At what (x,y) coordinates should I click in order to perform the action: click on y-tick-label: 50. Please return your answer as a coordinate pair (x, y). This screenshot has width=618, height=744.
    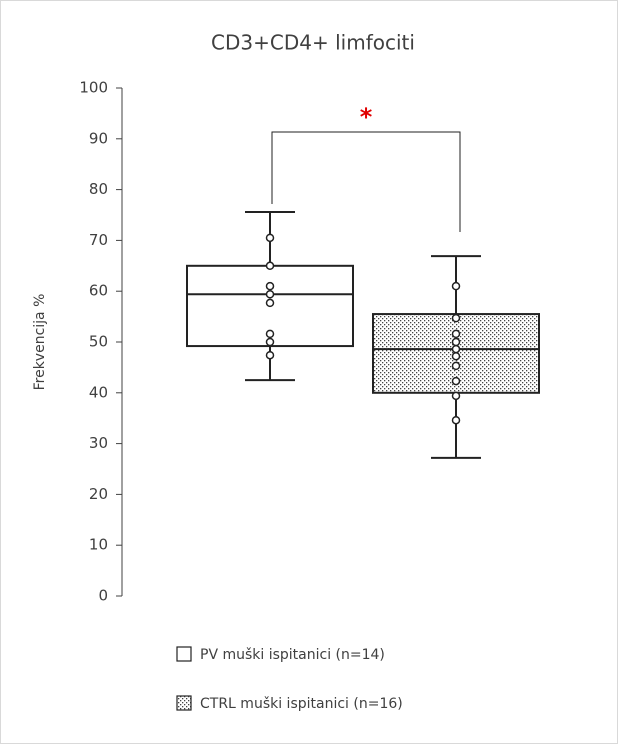
    Looking at the image, I should click on (98, 342).